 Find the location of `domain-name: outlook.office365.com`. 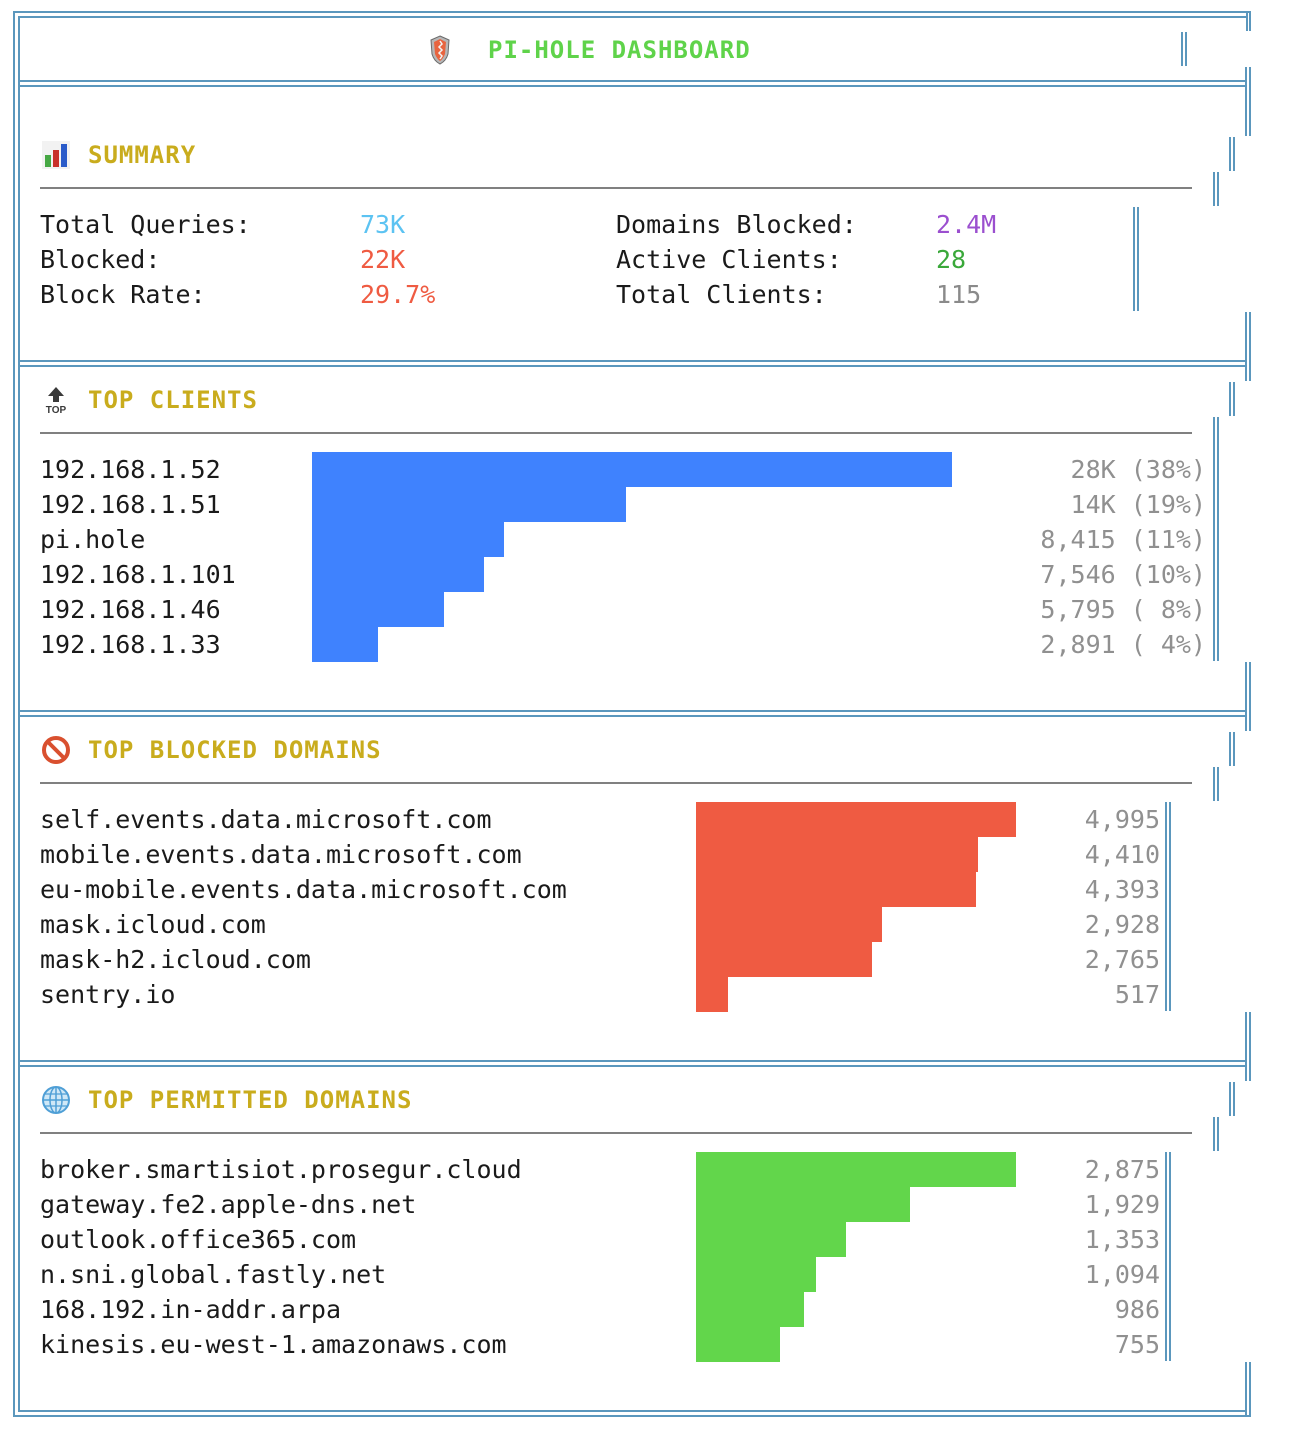

domain-name: outlook.office365.com is located at coordinates (198, 1239).